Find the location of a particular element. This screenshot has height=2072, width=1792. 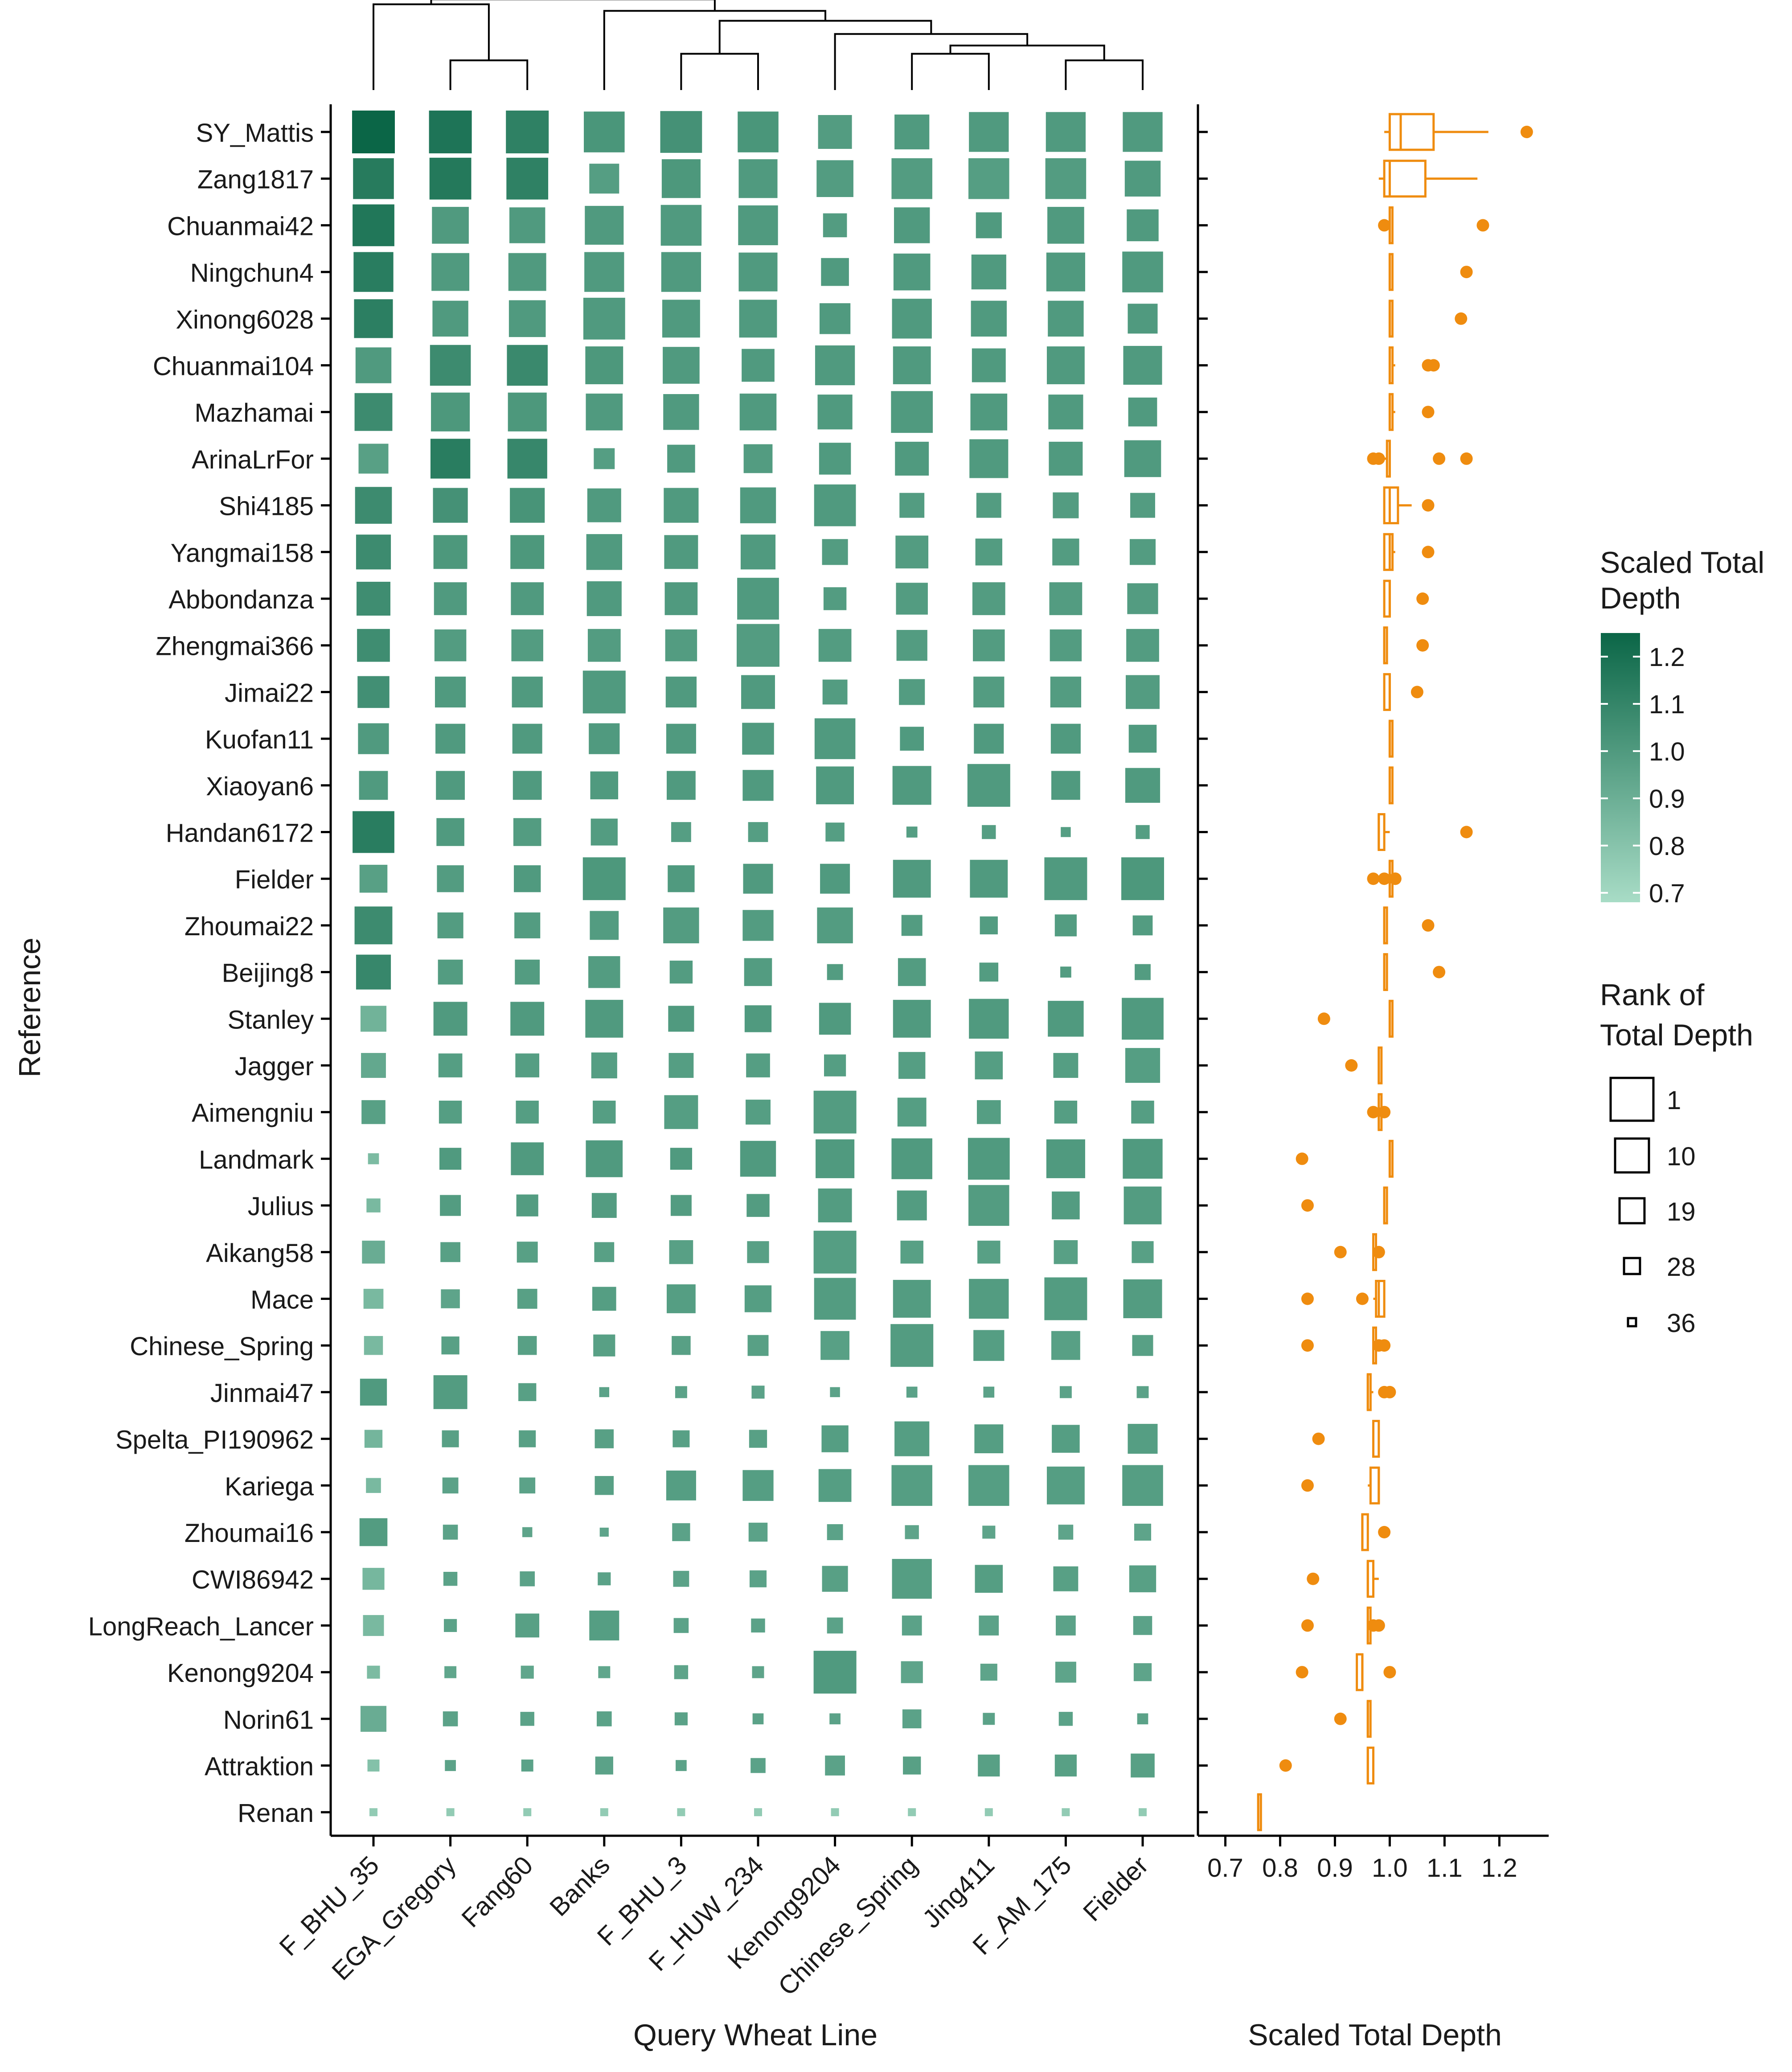

tile-Aikang58-Fang60 is located at coordinates (527, 1253).